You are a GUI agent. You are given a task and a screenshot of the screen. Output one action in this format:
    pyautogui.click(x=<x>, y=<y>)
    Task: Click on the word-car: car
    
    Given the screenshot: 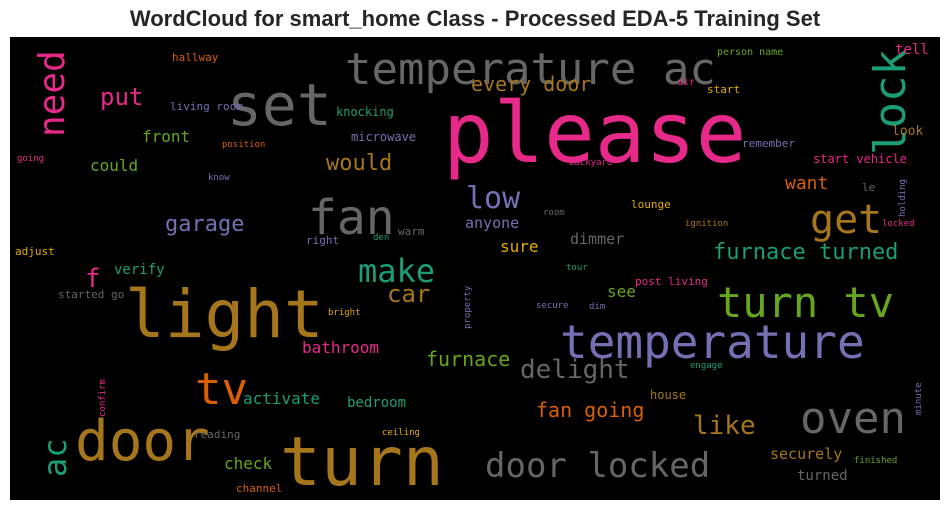 What is the action you would take?
    pyautogui.click(x=408, y=294)
    